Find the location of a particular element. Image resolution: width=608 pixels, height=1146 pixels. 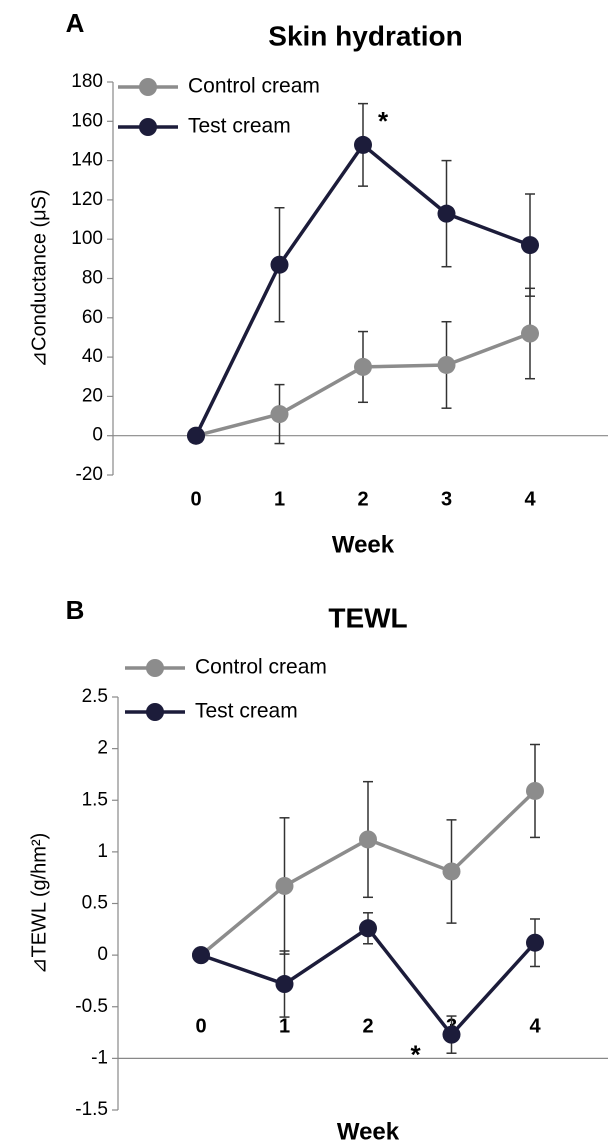

y-tick-label: 1 is located at coordinates (102, 851).